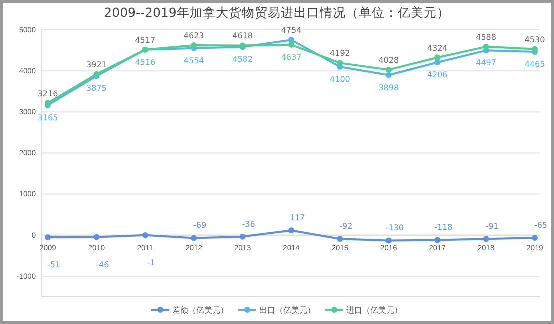  What do you see at coordinates (291, 31) in the screenshot?
I see `data-label: 4754` at bounding box center [291, 31].